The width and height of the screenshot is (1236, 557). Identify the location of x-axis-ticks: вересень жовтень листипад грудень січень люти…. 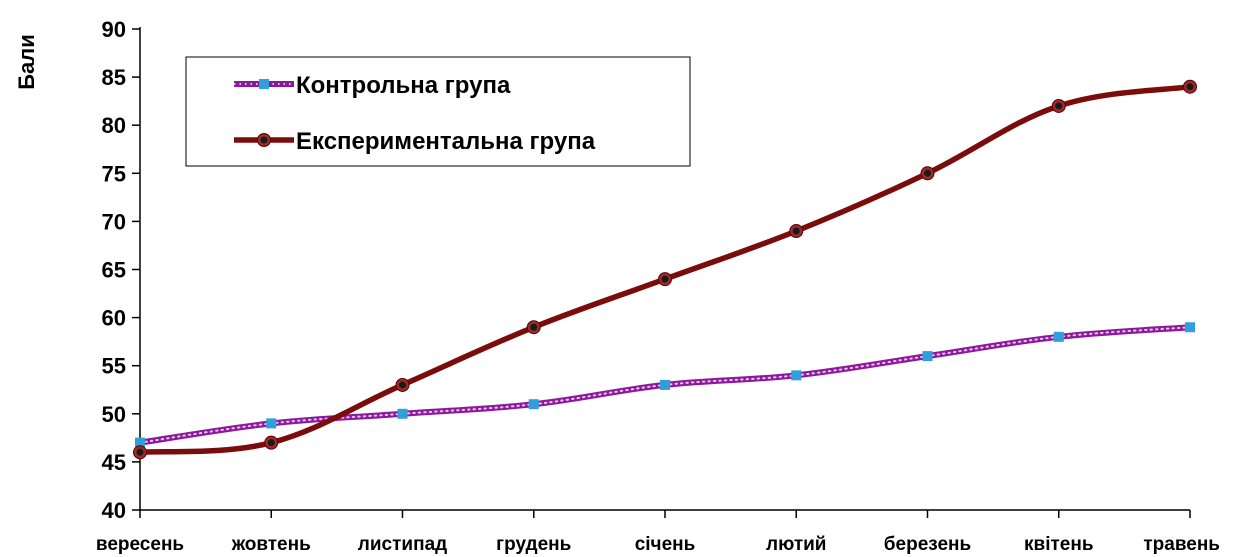
(658, 532).